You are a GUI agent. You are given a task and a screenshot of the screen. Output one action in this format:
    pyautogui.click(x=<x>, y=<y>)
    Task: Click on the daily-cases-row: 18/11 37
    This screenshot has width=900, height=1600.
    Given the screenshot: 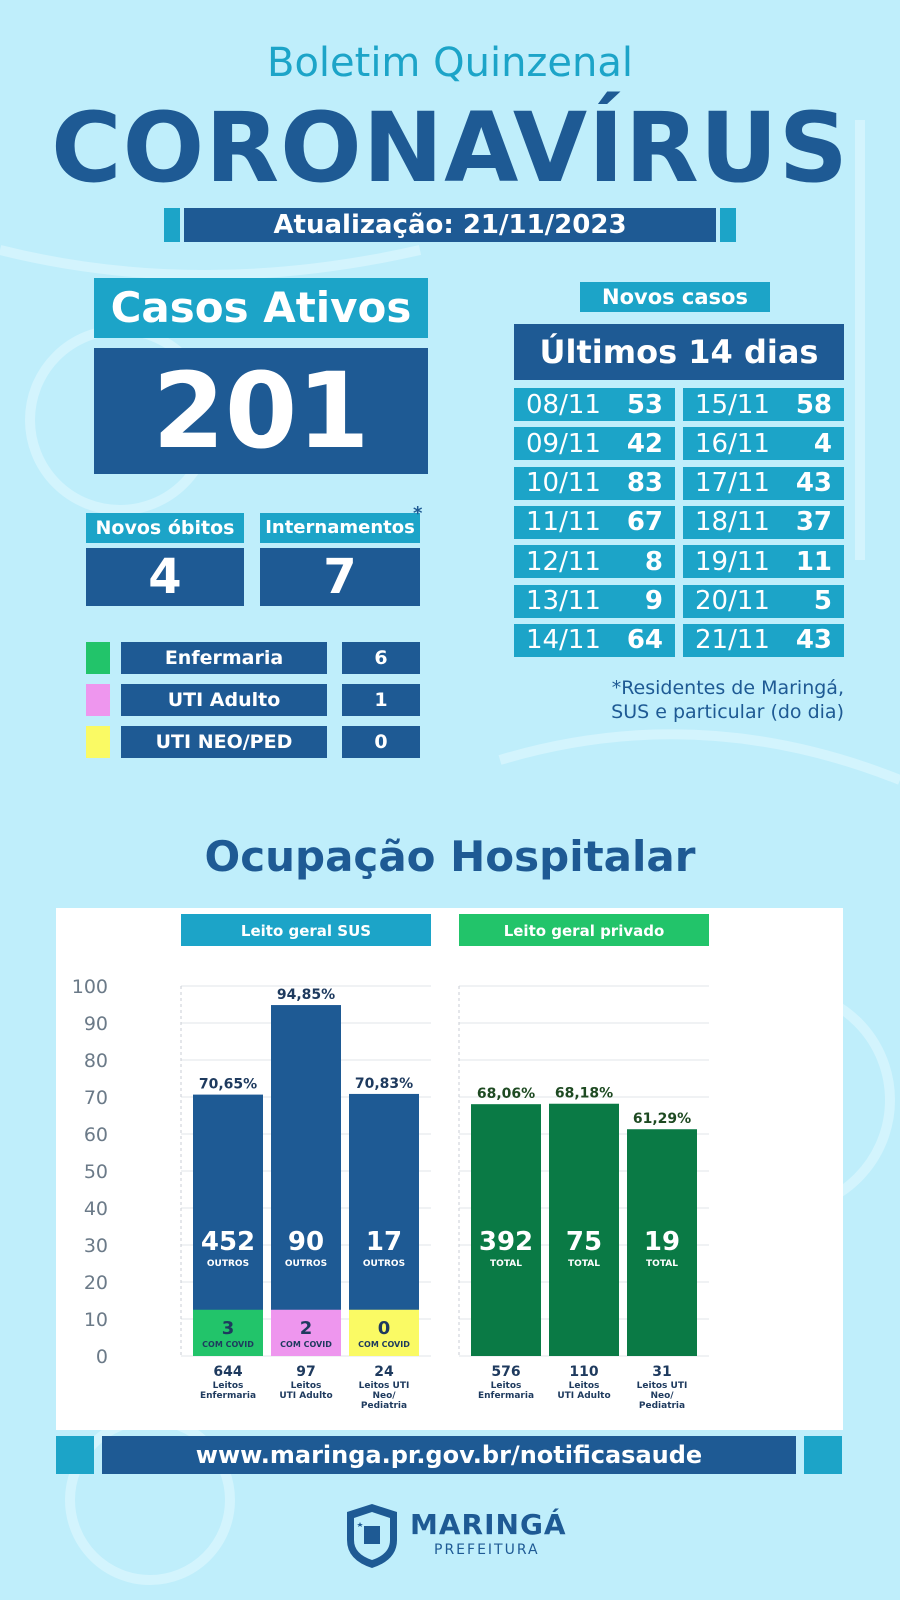 What is the action you would take?
    pyautogui.click(x=763, y=522)
    